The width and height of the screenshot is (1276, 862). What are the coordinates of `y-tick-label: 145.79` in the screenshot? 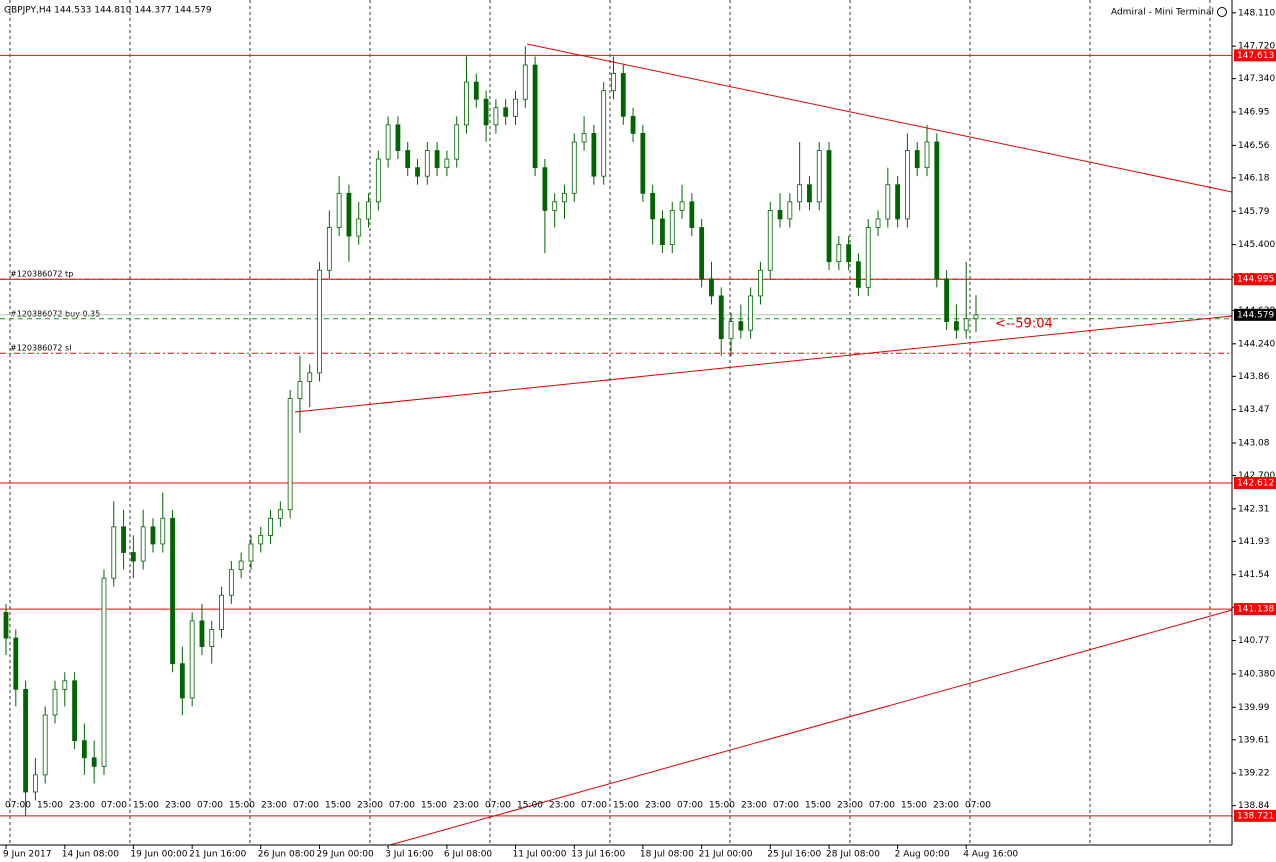 It's located at (1254, 212).